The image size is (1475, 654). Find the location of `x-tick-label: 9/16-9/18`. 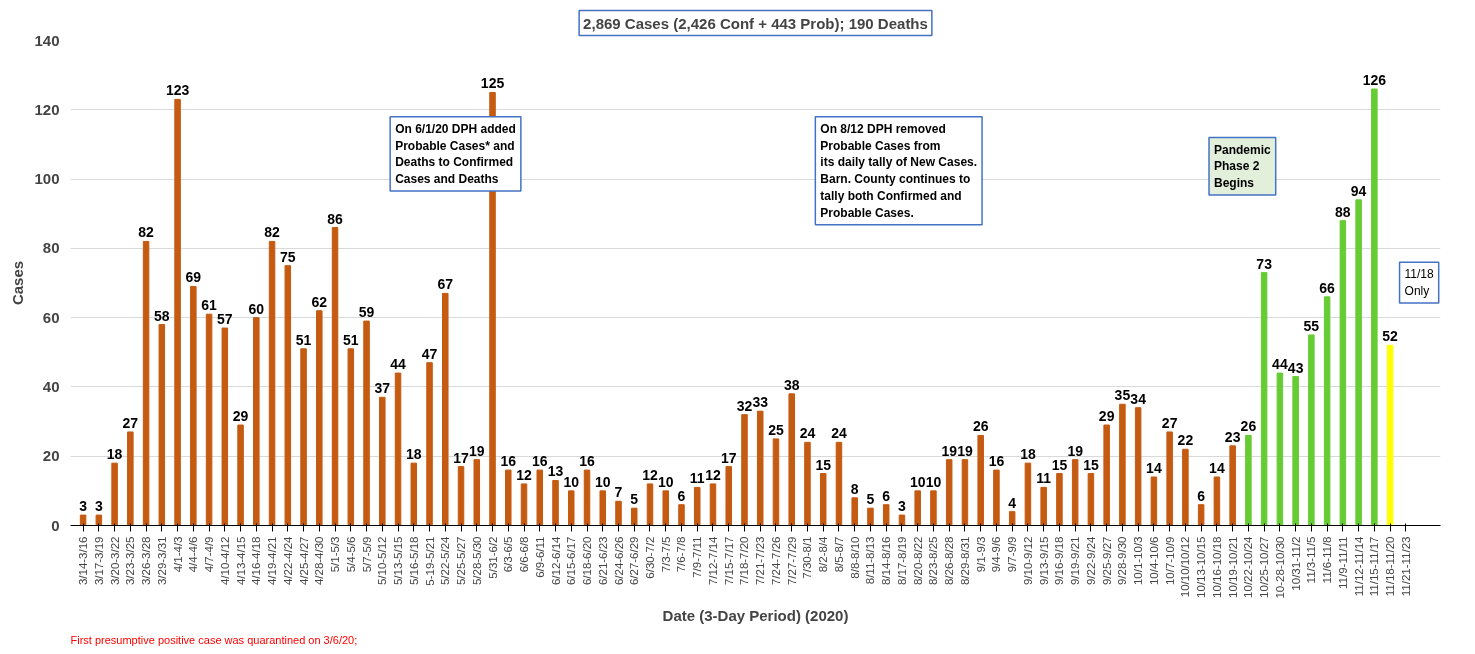

x-tick-label: 9/16-9/18 is located at coordinates (1059, 561).